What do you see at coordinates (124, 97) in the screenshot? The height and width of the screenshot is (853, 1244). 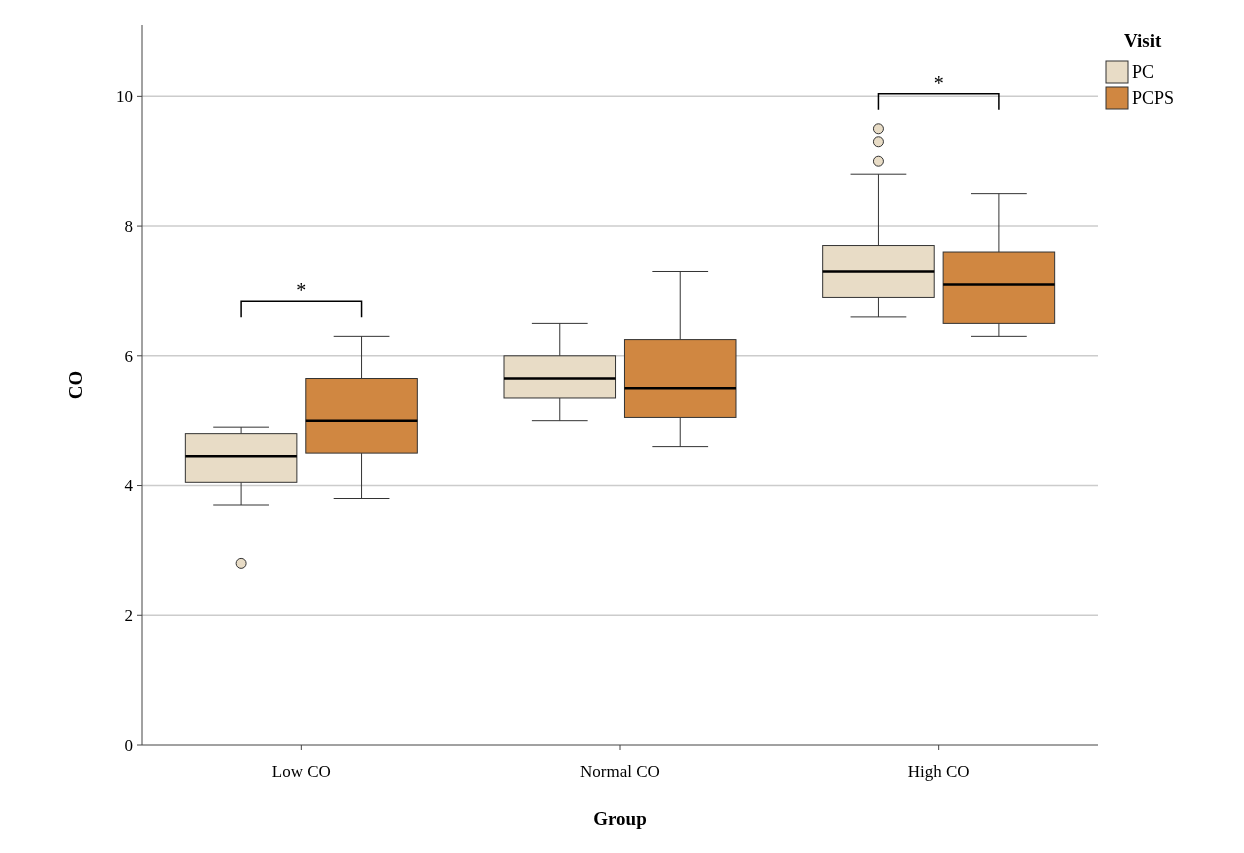 I see `y-tick-label: 10` at bounding box center [124, 97].